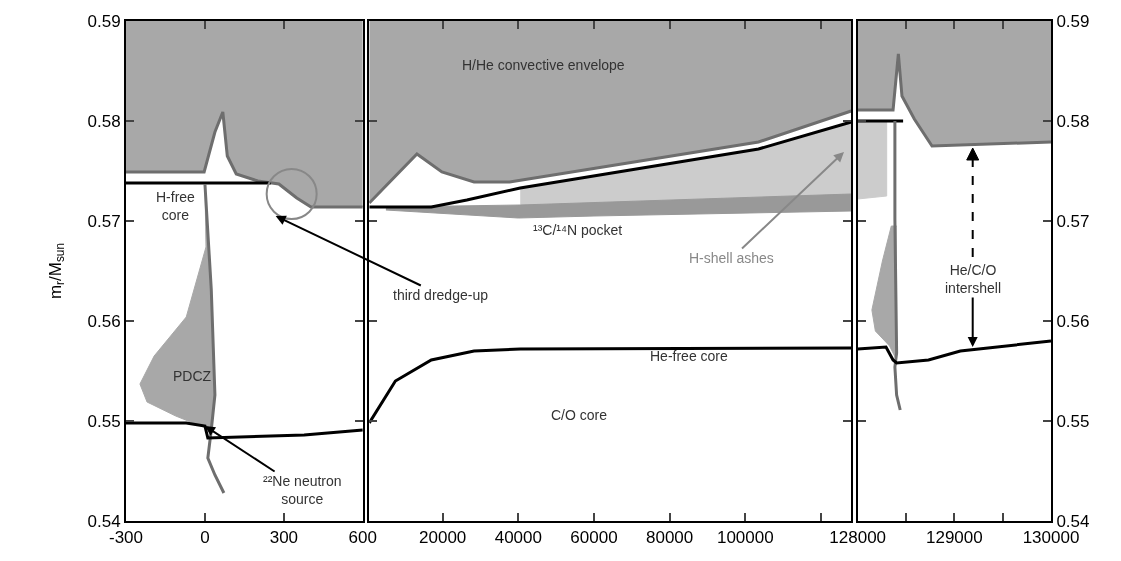 The image size is (1121, 561). I want to click on annotation: ¹³C/¹⁴N pocket, so click(578, 230).